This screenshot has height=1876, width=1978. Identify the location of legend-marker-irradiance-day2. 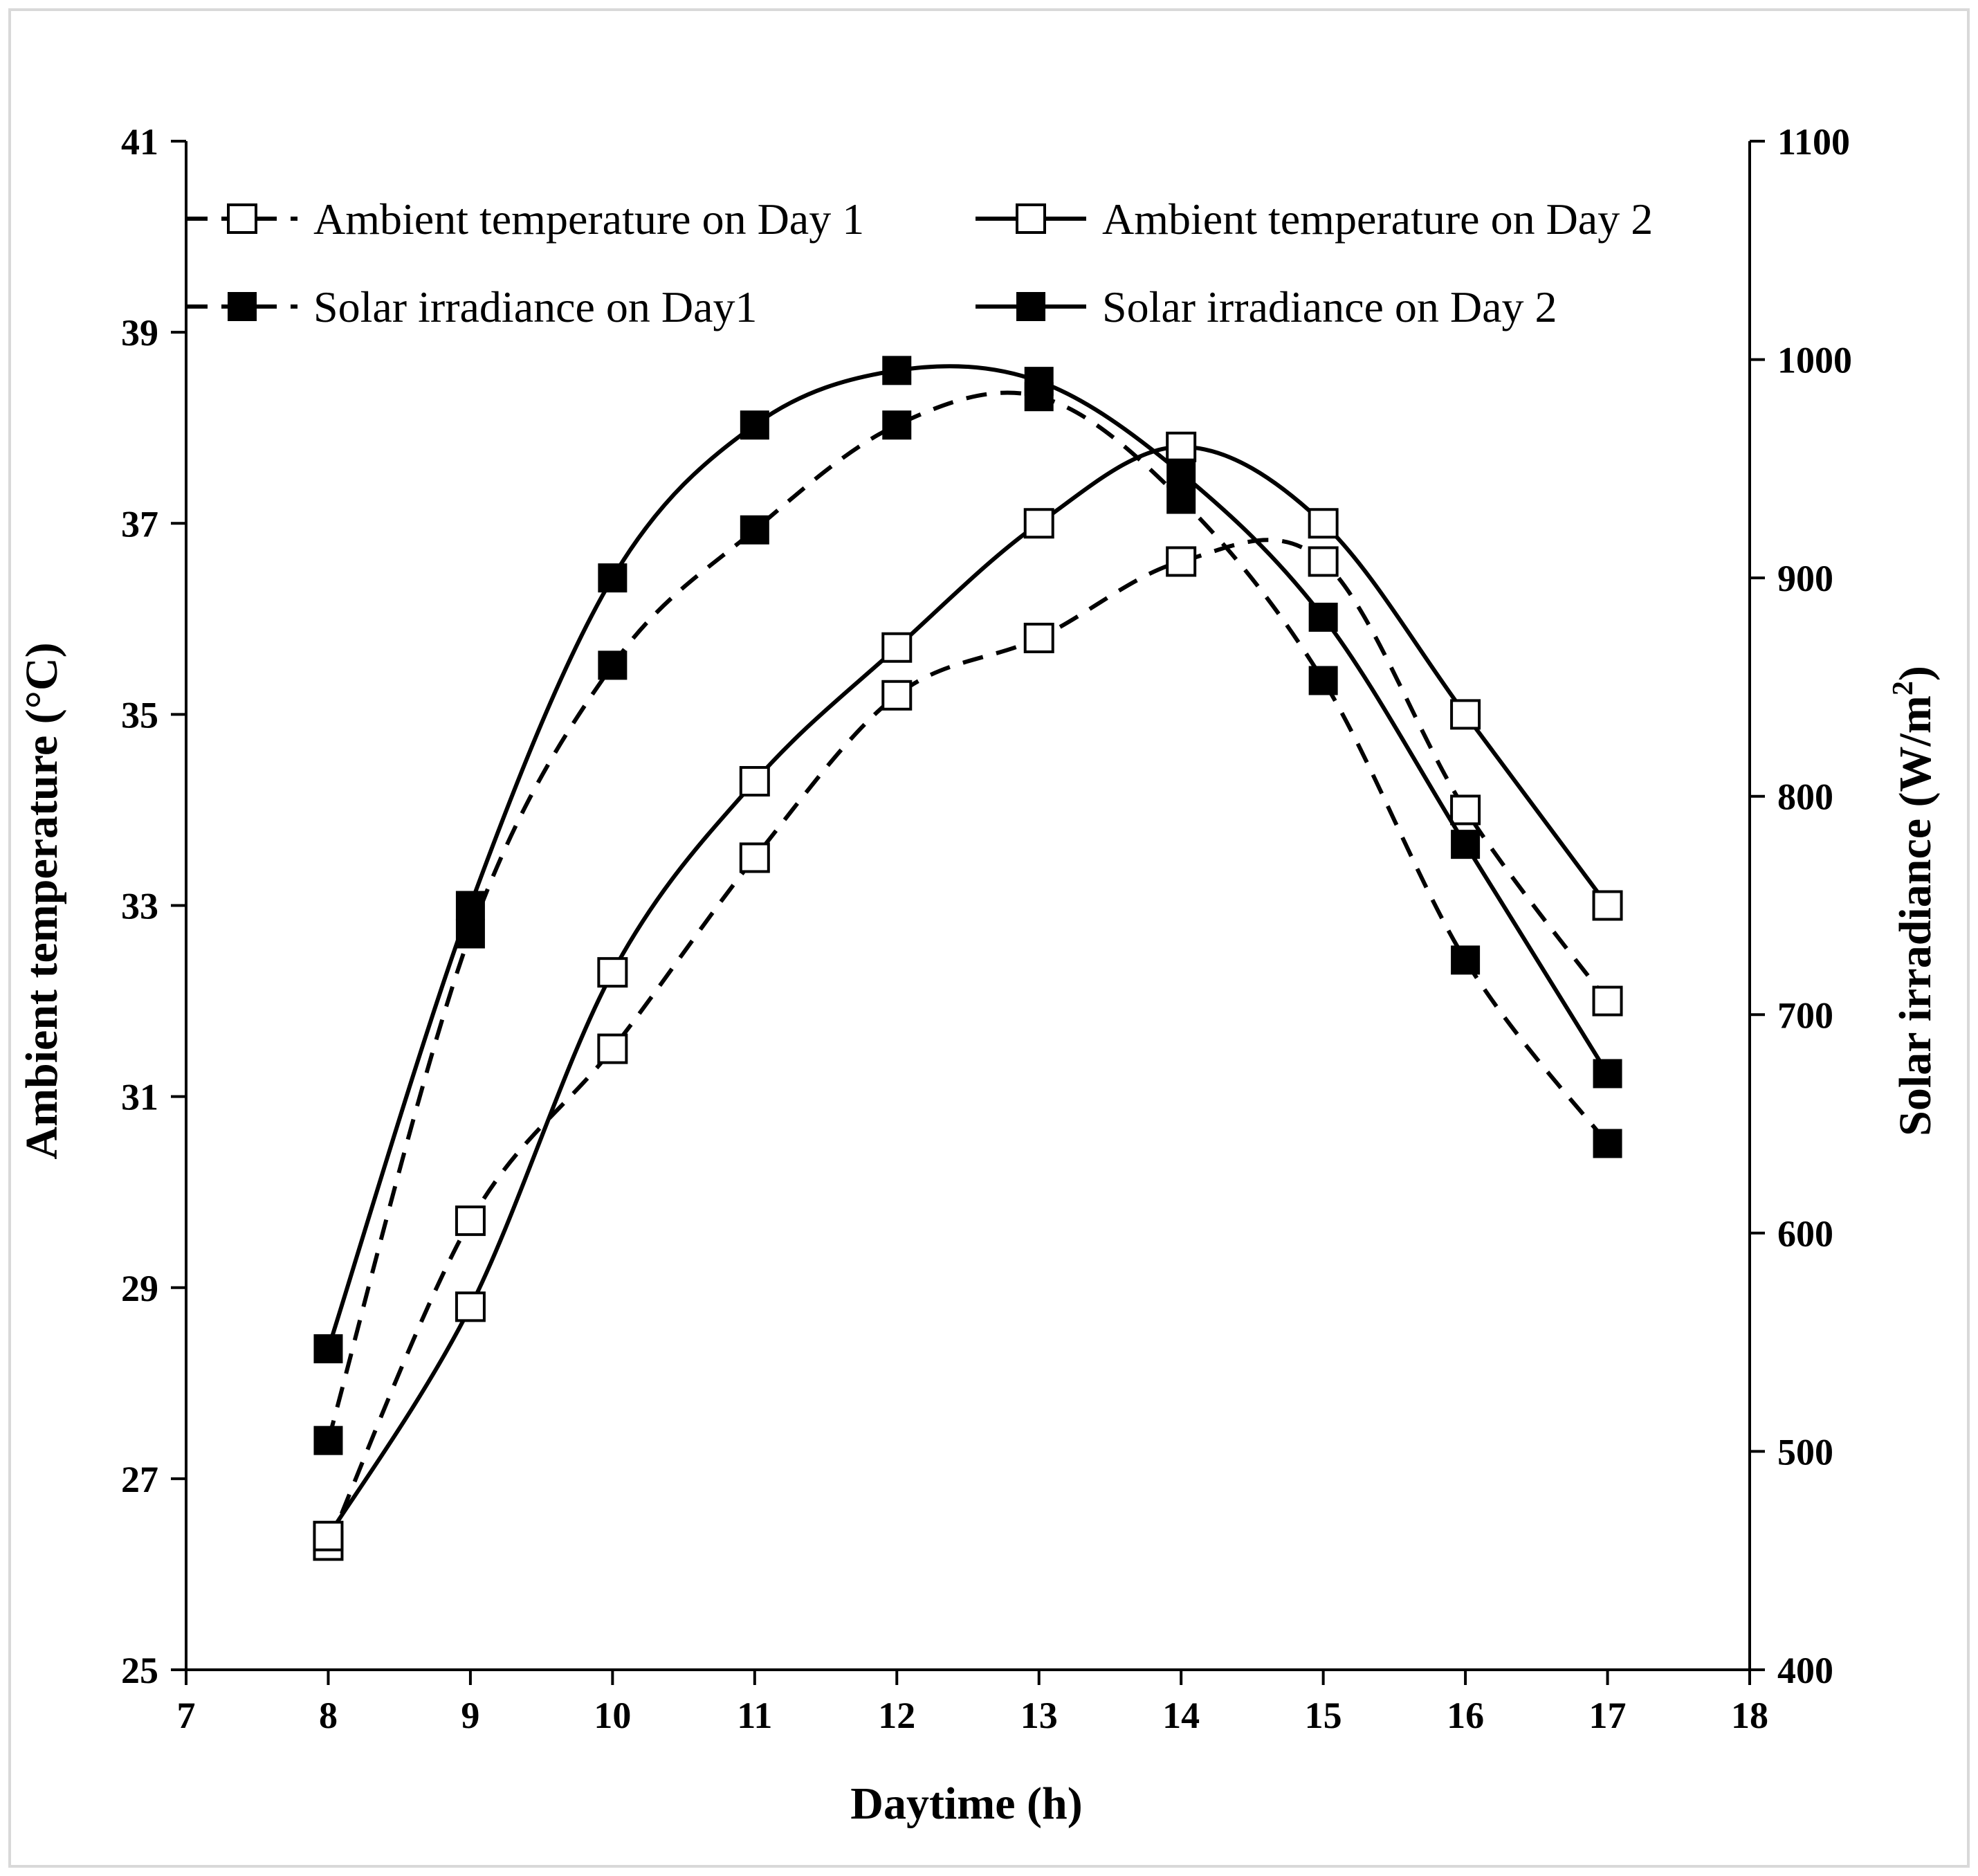
(1030, 306).